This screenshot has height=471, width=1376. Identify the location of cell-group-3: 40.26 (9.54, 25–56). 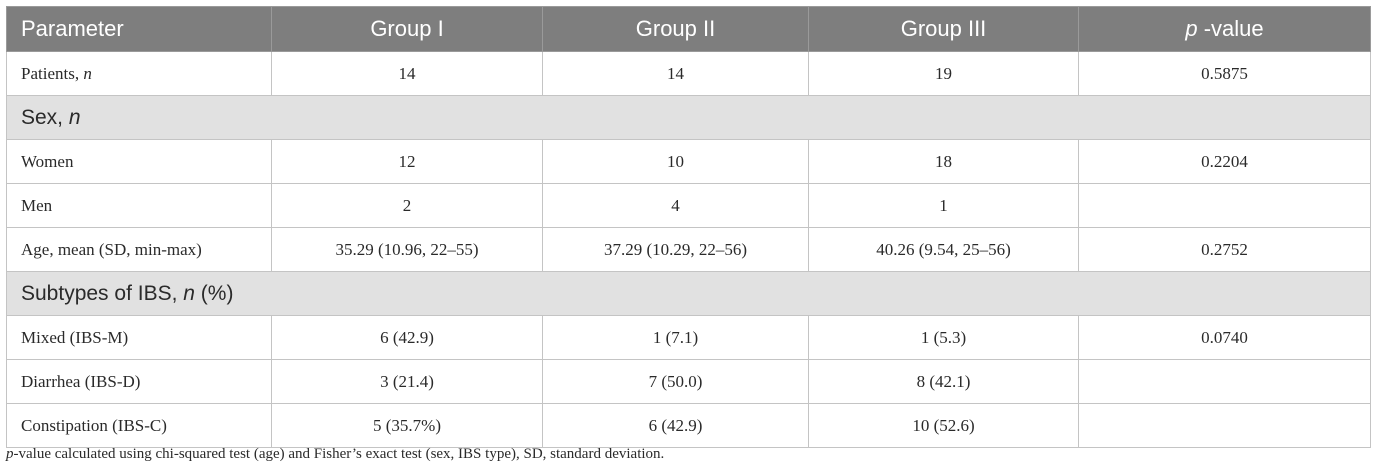
(943, 249).